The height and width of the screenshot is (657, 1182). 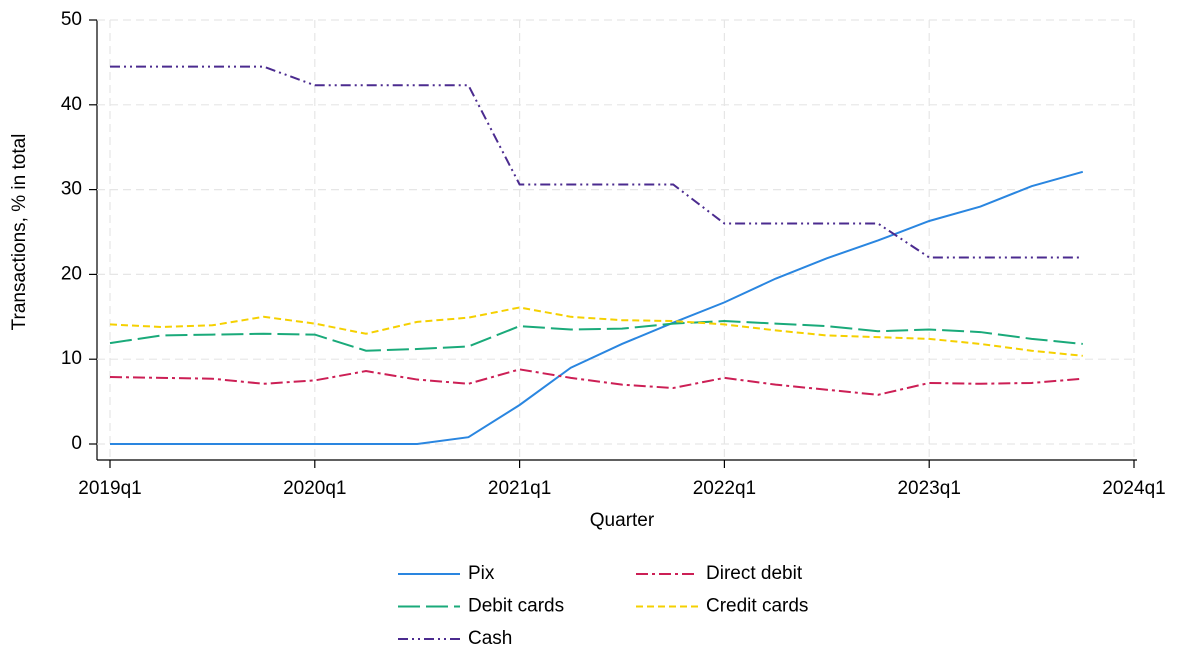 I want to click on y-tick-label: 50, so click(x=71, y=19).